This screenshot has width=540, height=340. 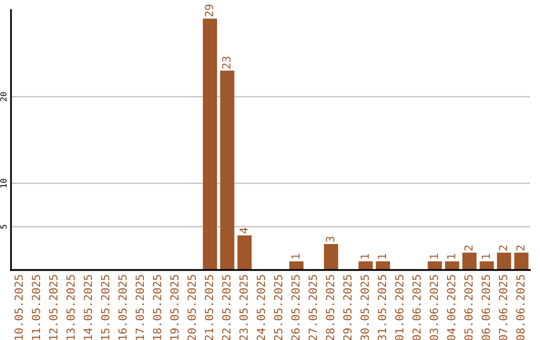 I want to click on x-tick-label: 31.05.2025, so click(x=382, y=307).